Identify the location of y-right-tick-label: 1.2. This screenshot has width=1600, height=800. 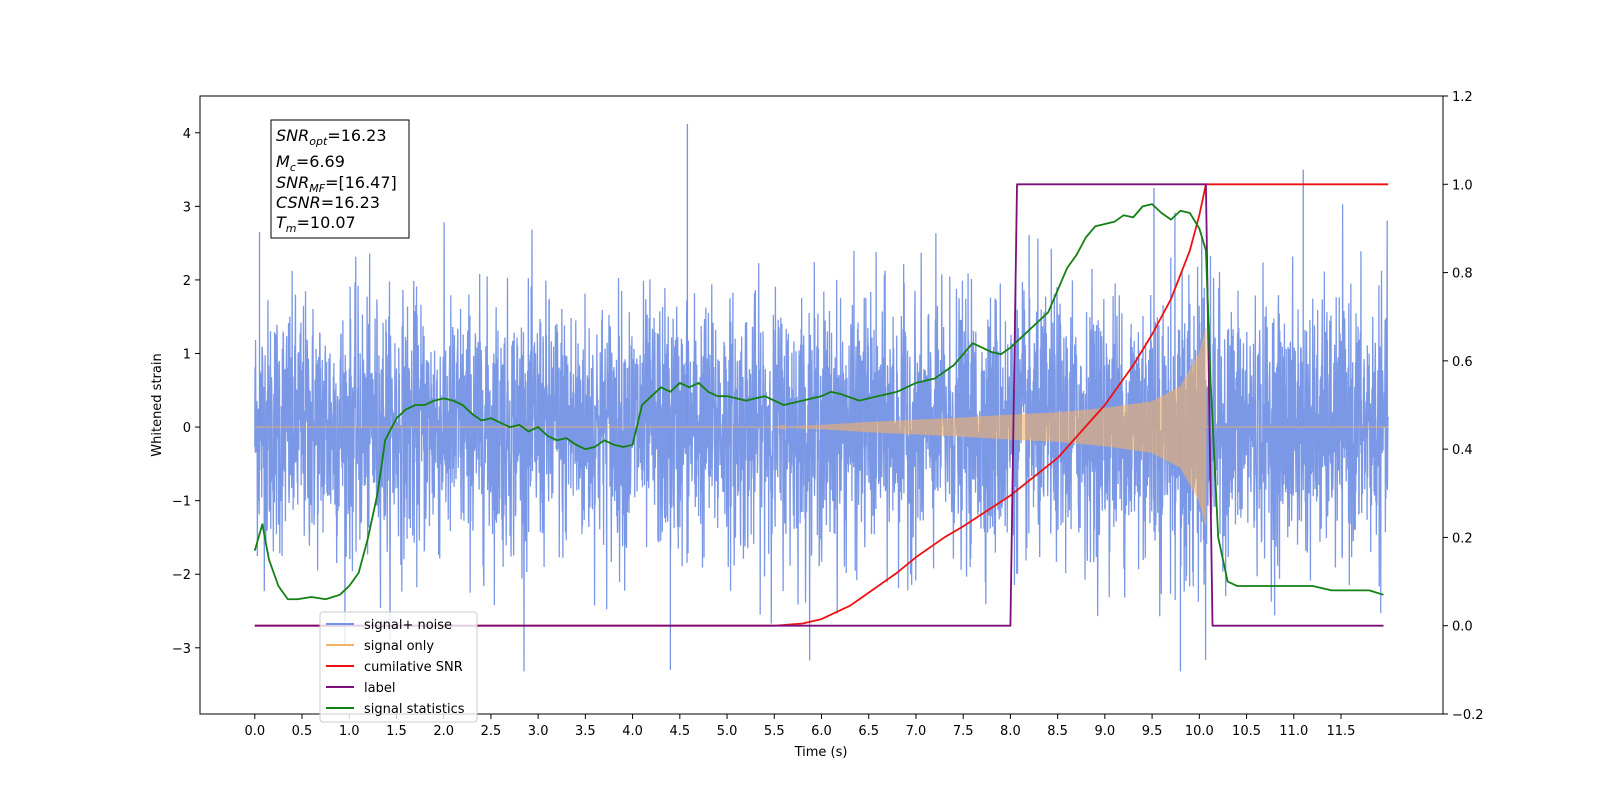
(1462, 97).